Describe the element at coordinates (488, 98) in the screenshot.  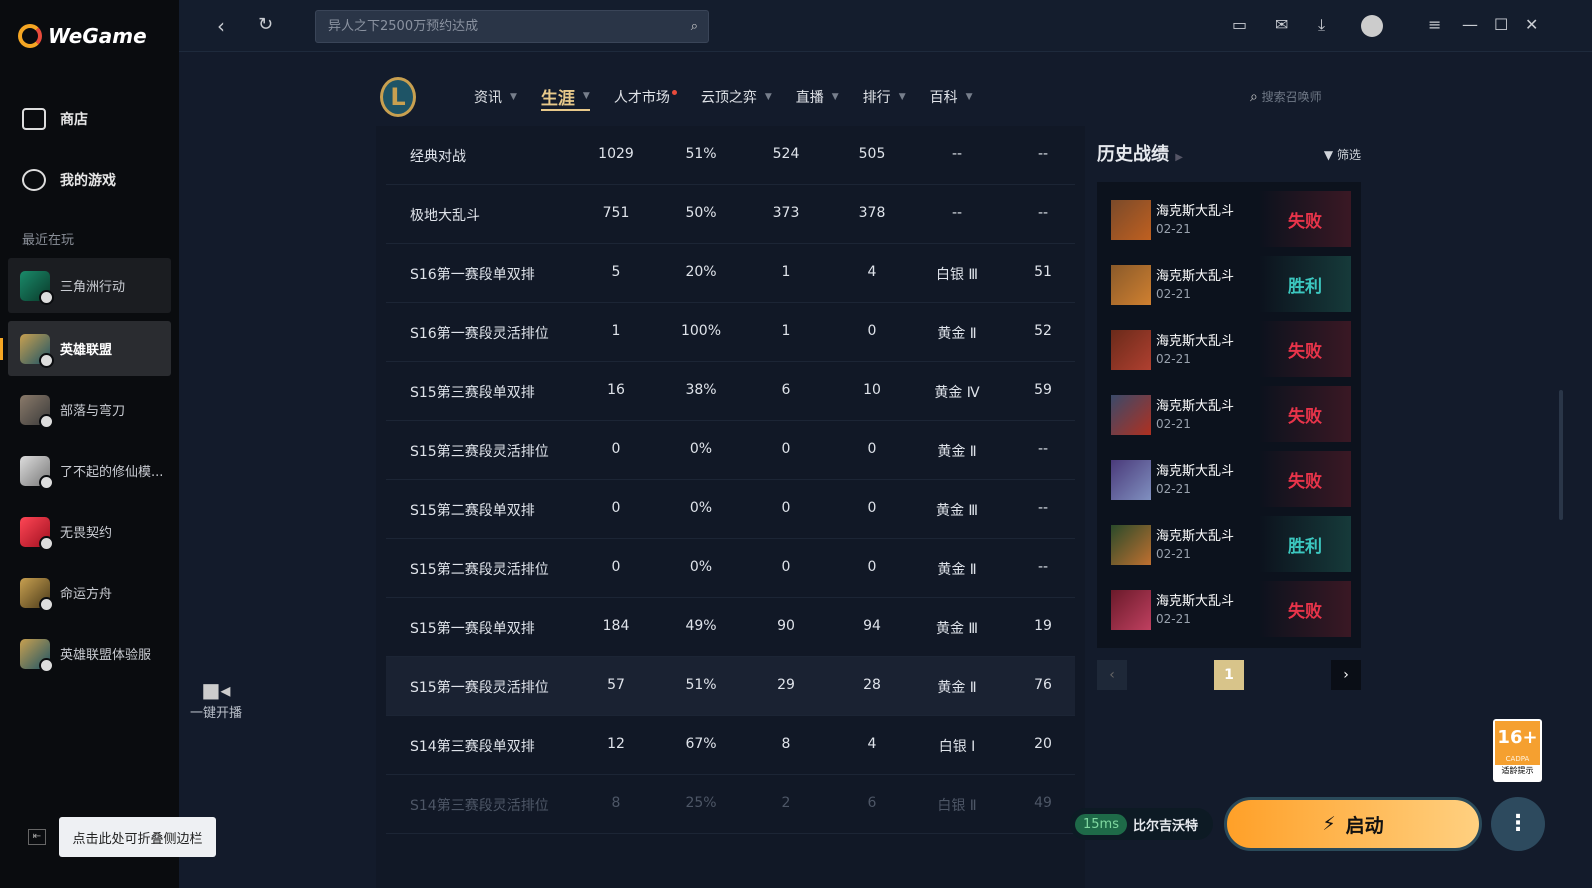
I see `tab-label: 资讯` at that location.